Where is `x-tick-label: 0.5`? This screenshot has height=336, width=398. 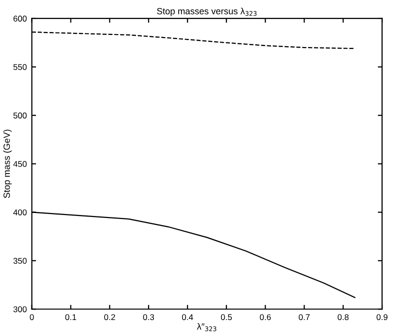
x-tick-label: 0.5 is located at coordinates (226, 317).